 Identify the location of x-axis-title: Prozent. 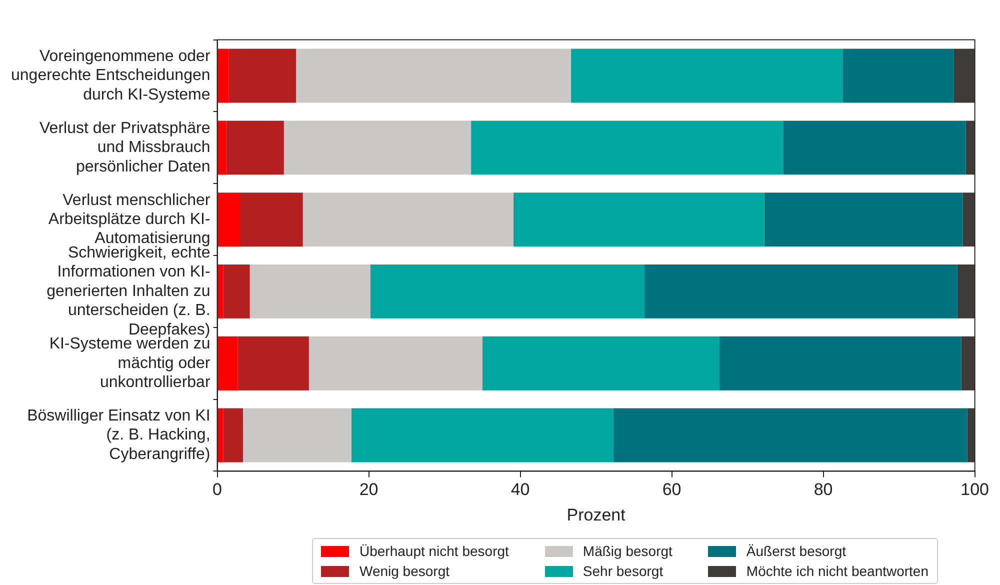
(596, 514).